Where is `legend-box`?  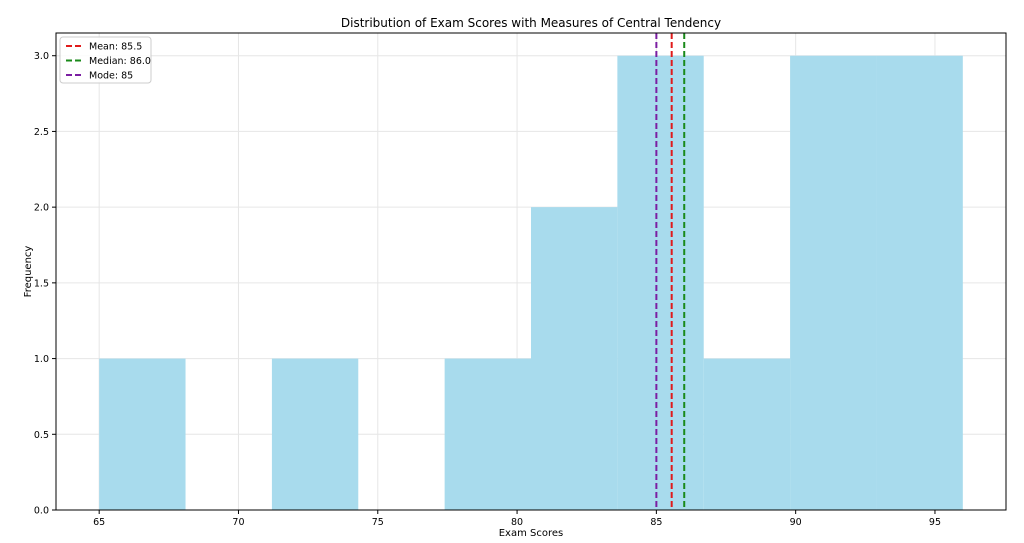
legend-box is located at coordinates (105, 60).